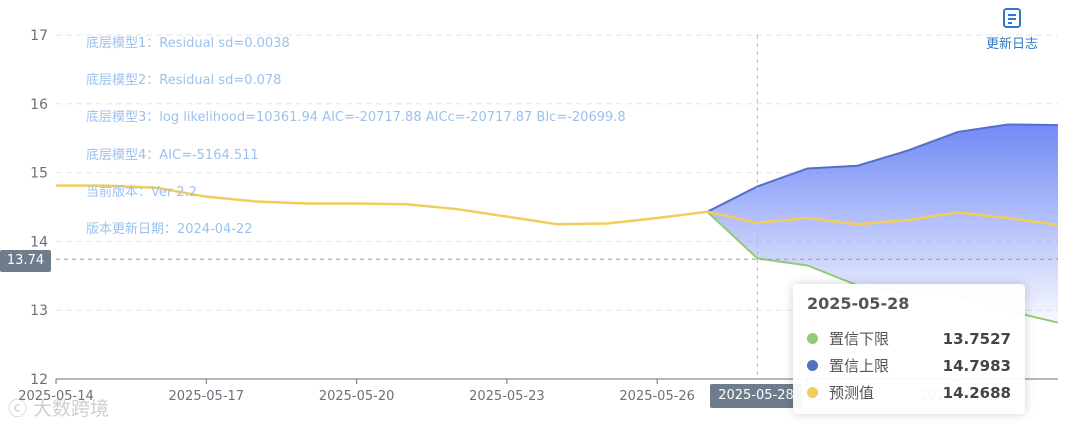 This screenshot has width=1080, height=429. Describe the element at coordinates (71, 409) in the screenshot. I see `watermark-text: 大数跨境` at that location.